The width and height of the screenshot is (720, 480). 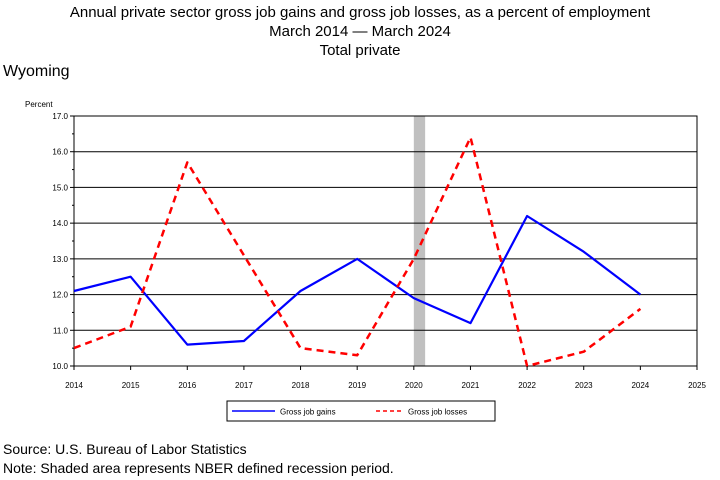 I want to click on x-tick-label: 2021, so click(x=471, y=385).